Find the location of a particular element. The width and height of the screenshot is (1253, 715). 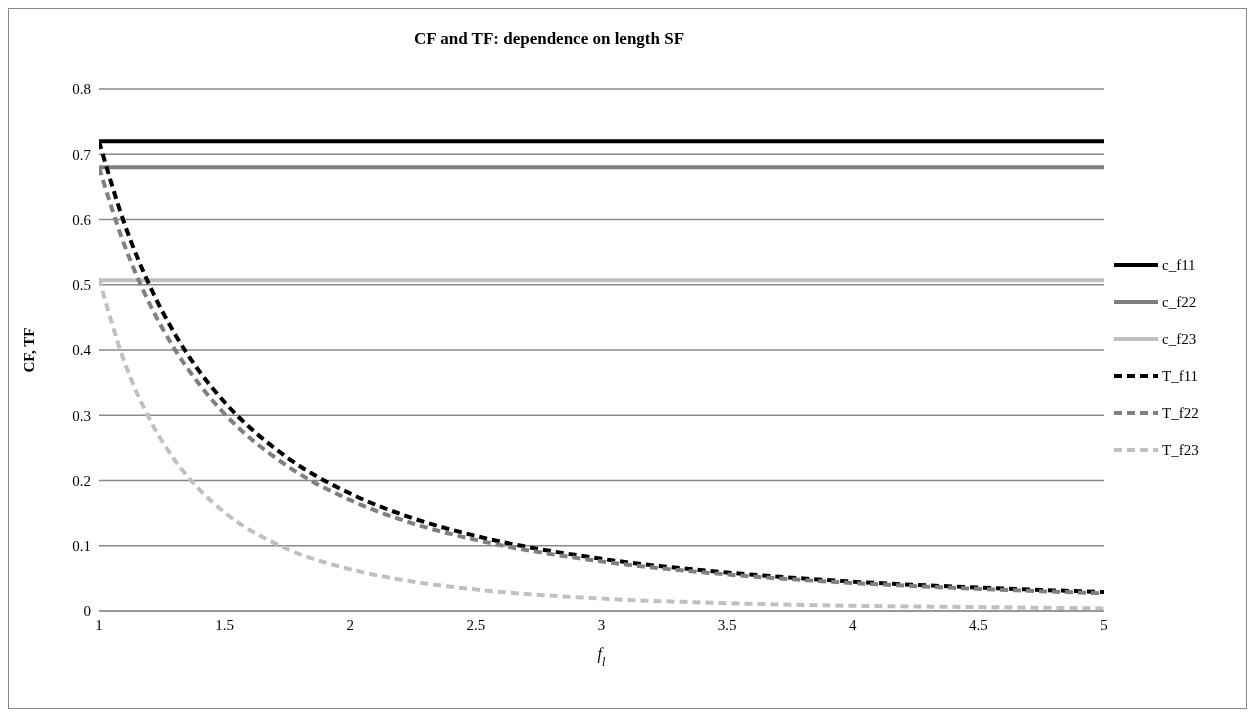

x-tick-label: 2.5 is located at coordinates (476, 624).